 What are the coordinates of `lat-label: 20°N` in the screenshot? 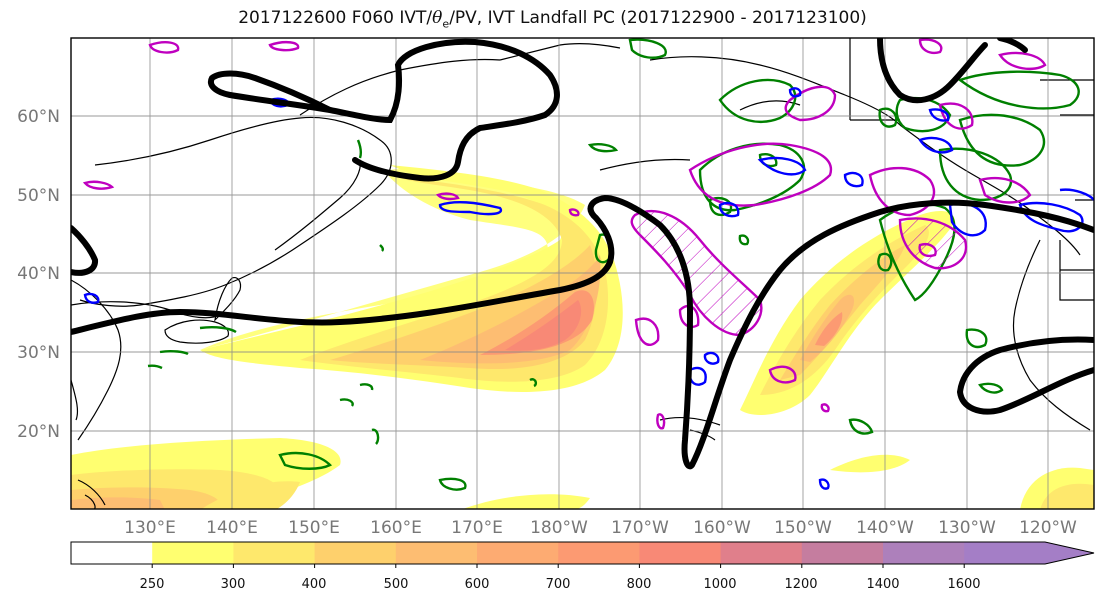 It's located at (38, 432).